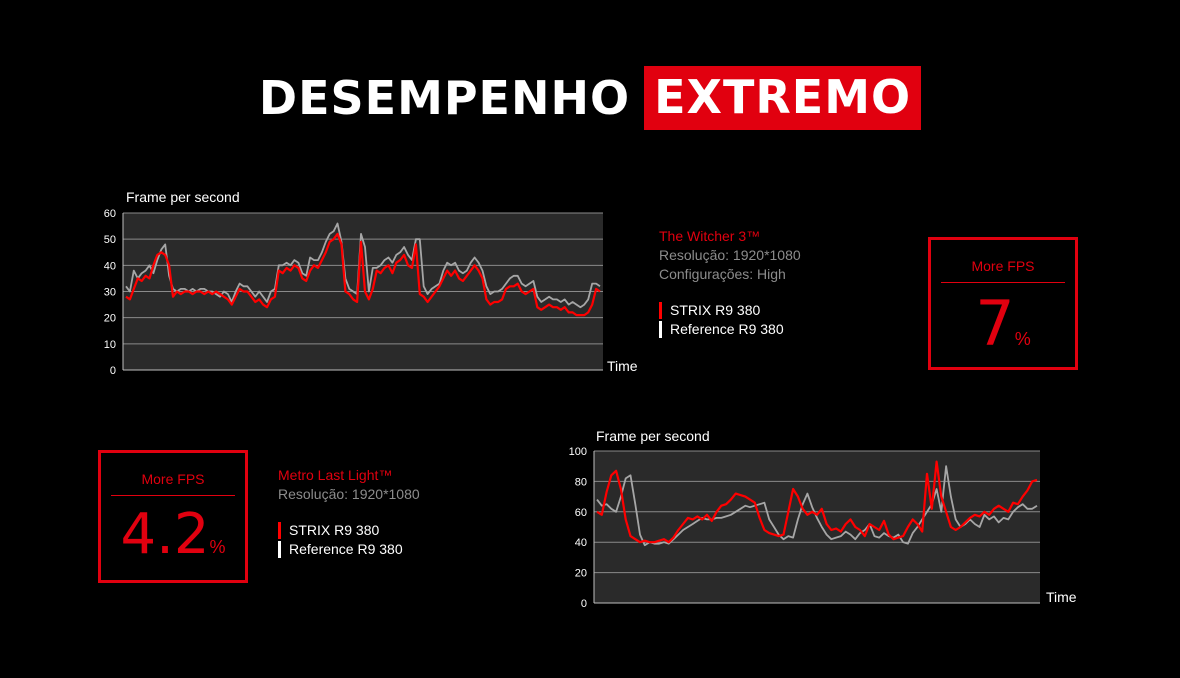 The height and width of the screenshot is (678, 1180). I want to click on witcher-game-name: The Witcher 3™, so click(710, 236).